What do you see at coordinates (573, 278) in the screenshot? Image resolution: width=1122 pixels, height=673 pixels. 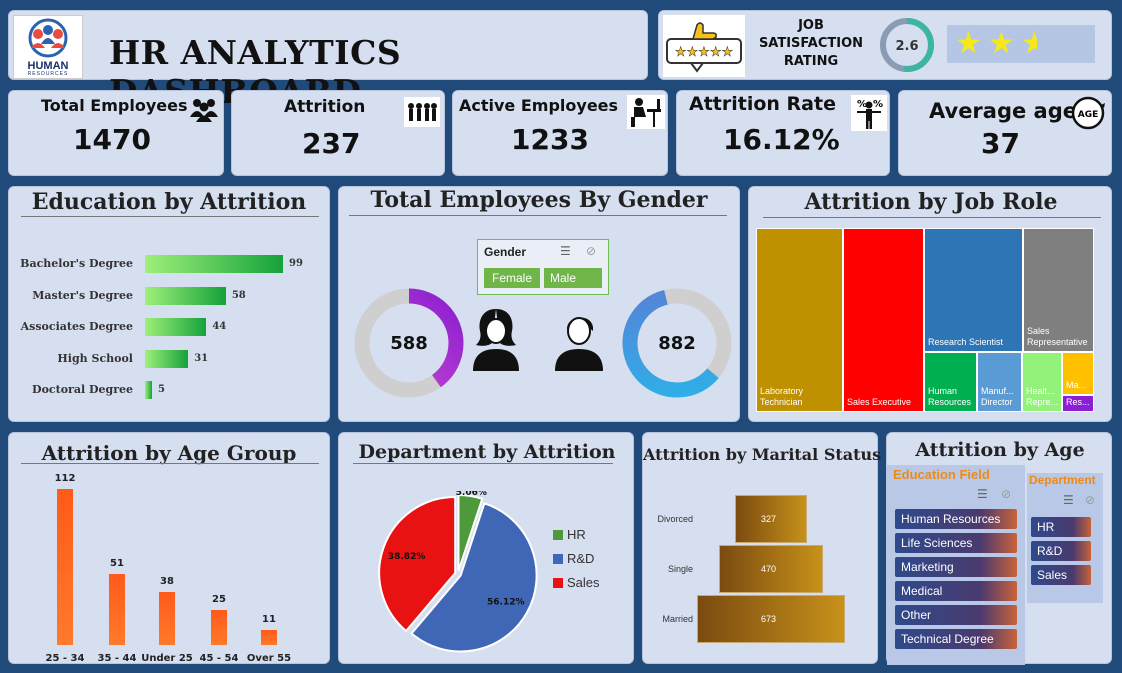 I see `slicer-option-male: Male` at bounding box center [573, 278].